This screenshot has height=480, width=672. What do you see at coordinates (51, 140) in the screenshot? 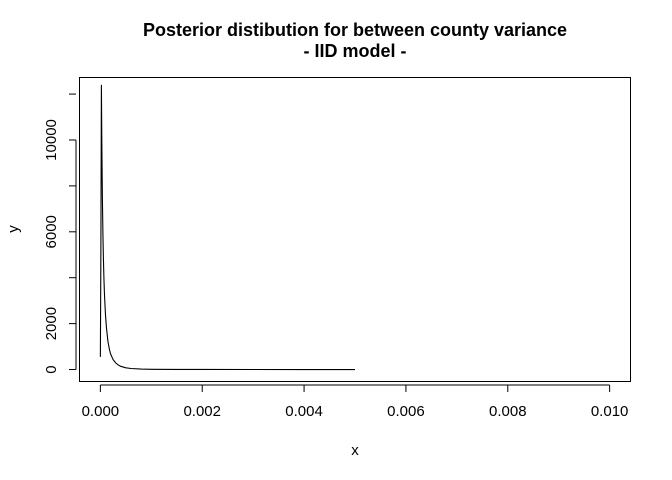
I see `y-tick-label: 10000` at bounding box center [51, 140].